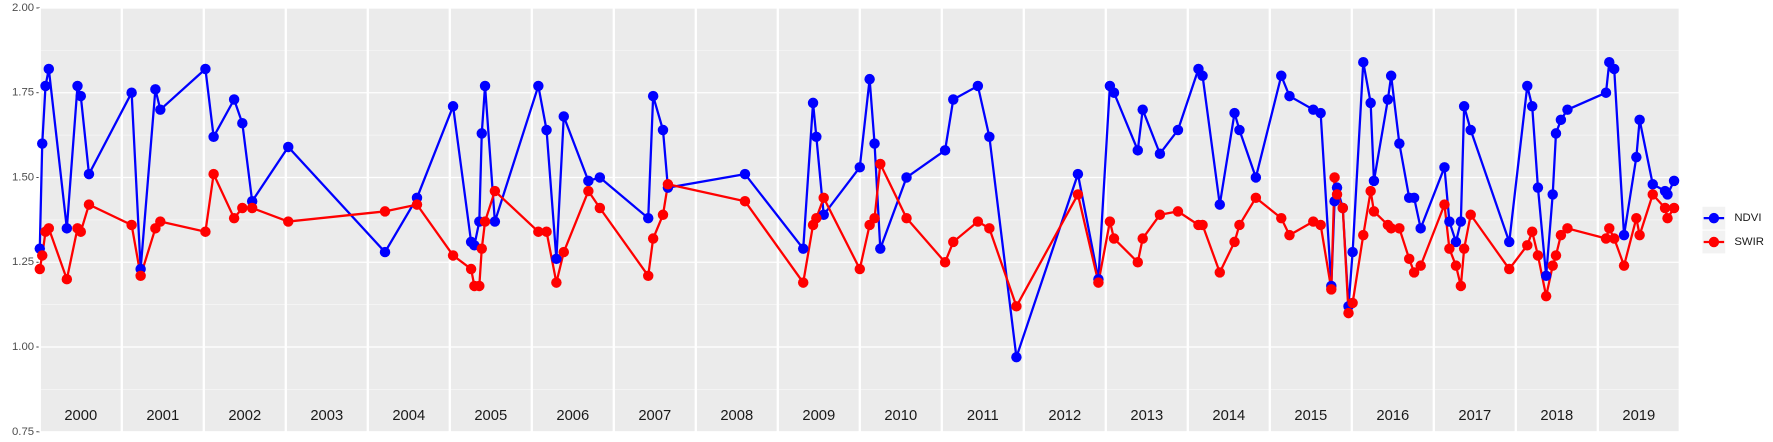 This screenshot has height=442, width=1773. What do you see at coordinates (1747, 218) in the screenshot?
I see `legend-label: NDVI` at bounding box center [1747, 218].